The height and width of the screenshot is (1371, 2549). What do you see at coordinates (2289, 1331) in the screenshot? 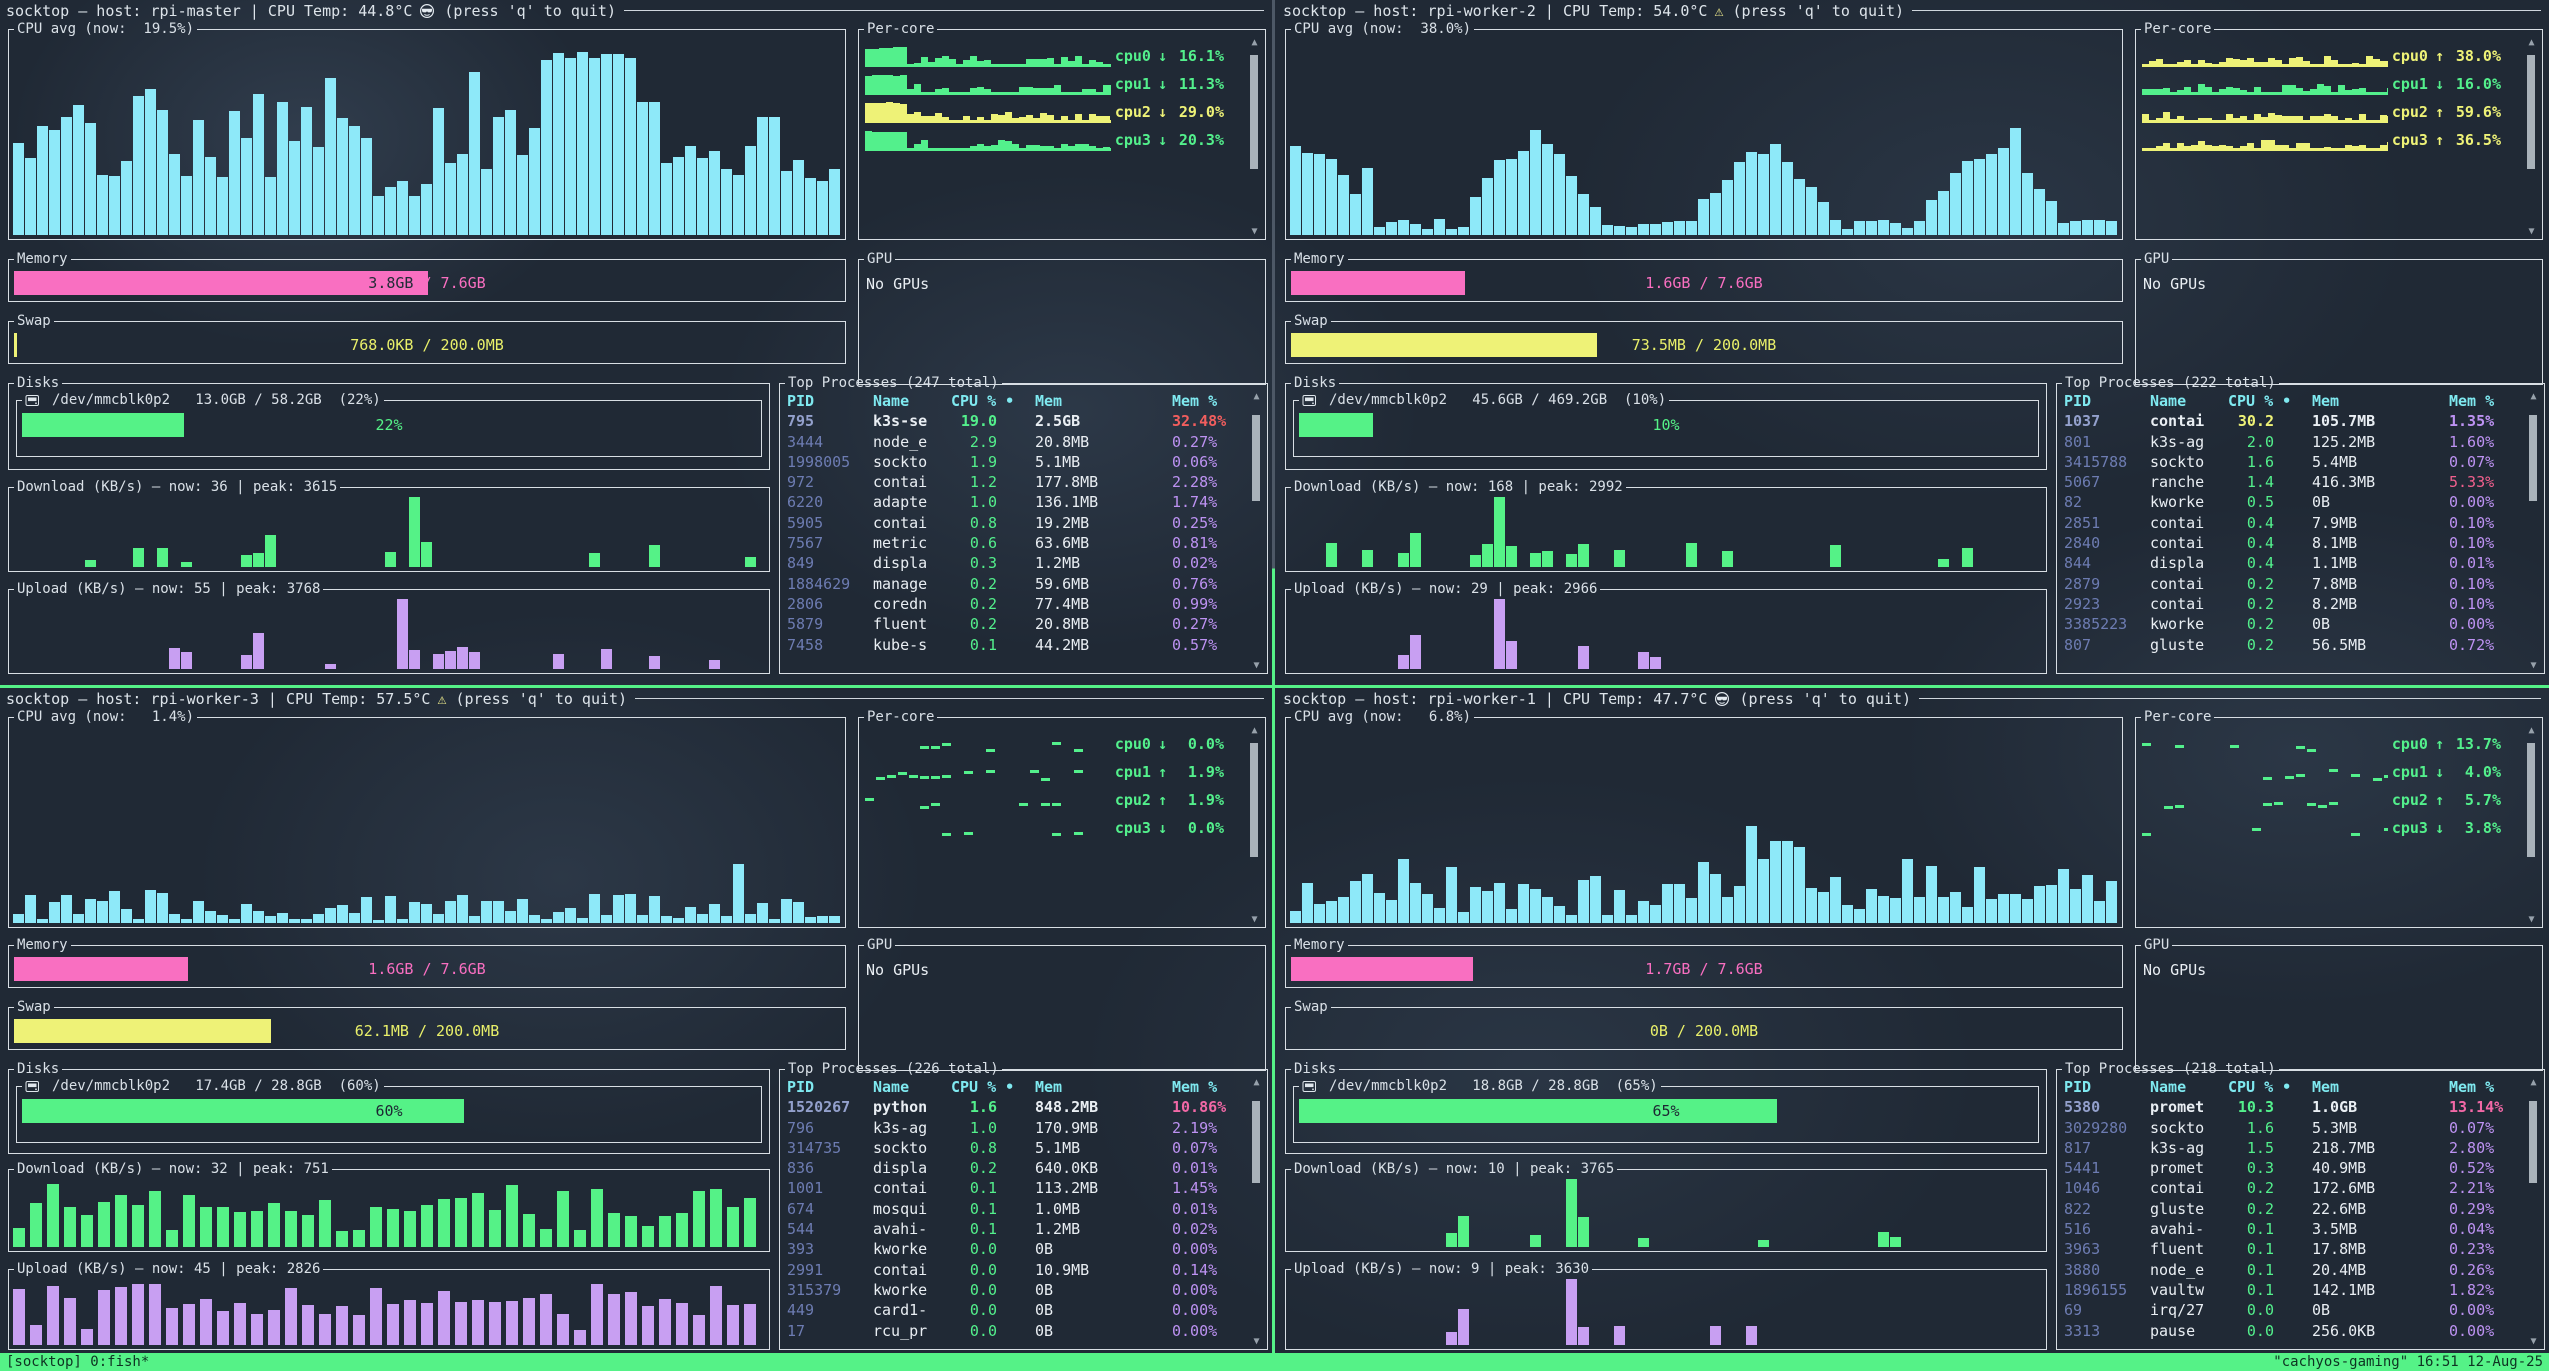
I see `process-row: 3313 pause 0.0 256.0KB 0.00%` at bounding box center [2289, 1331].